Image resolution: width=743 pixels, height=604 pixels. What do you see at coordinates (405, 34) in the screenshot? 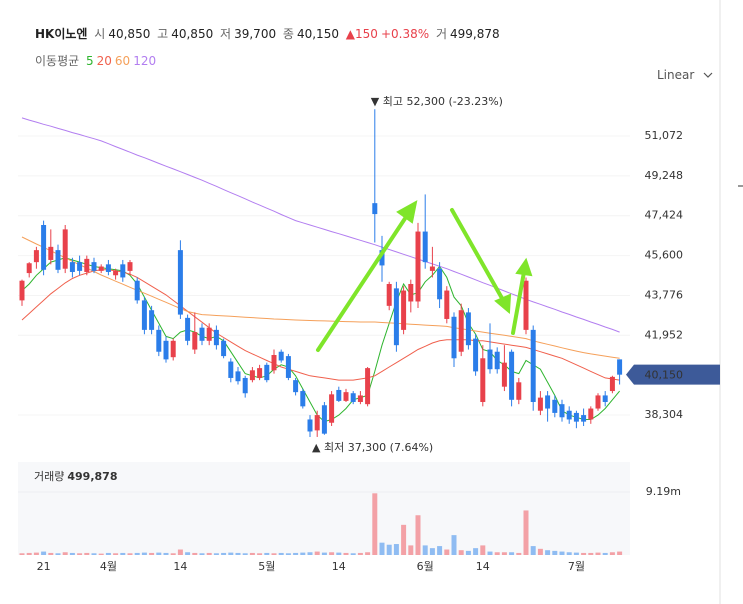
I see `change-pct: +0.38%` at bounding box center [405, 34].